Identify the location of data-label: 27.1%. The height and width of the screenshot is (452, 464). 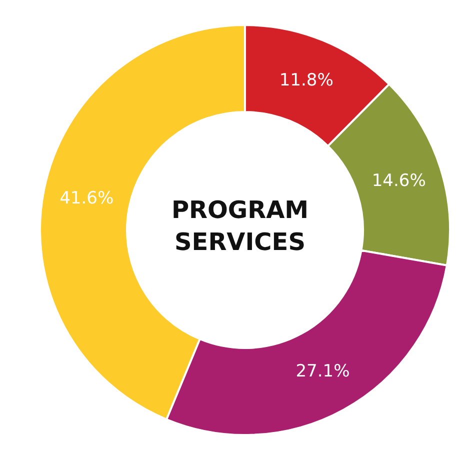
(323, 372).